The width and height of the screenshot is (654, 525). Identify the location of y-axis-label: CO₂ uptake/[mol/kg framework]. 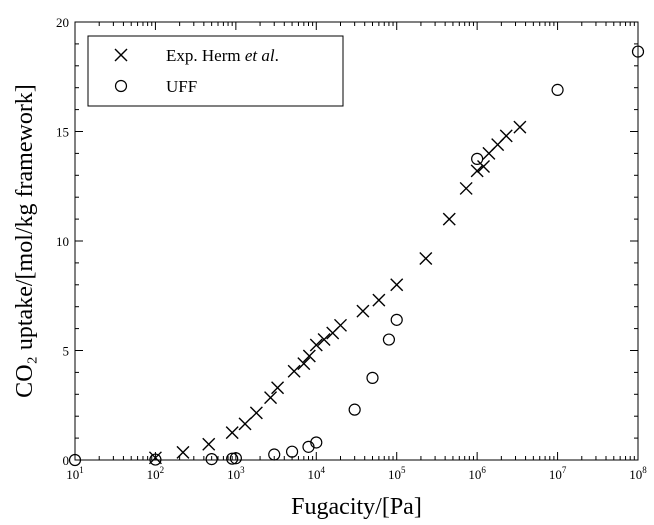
(25, 241).